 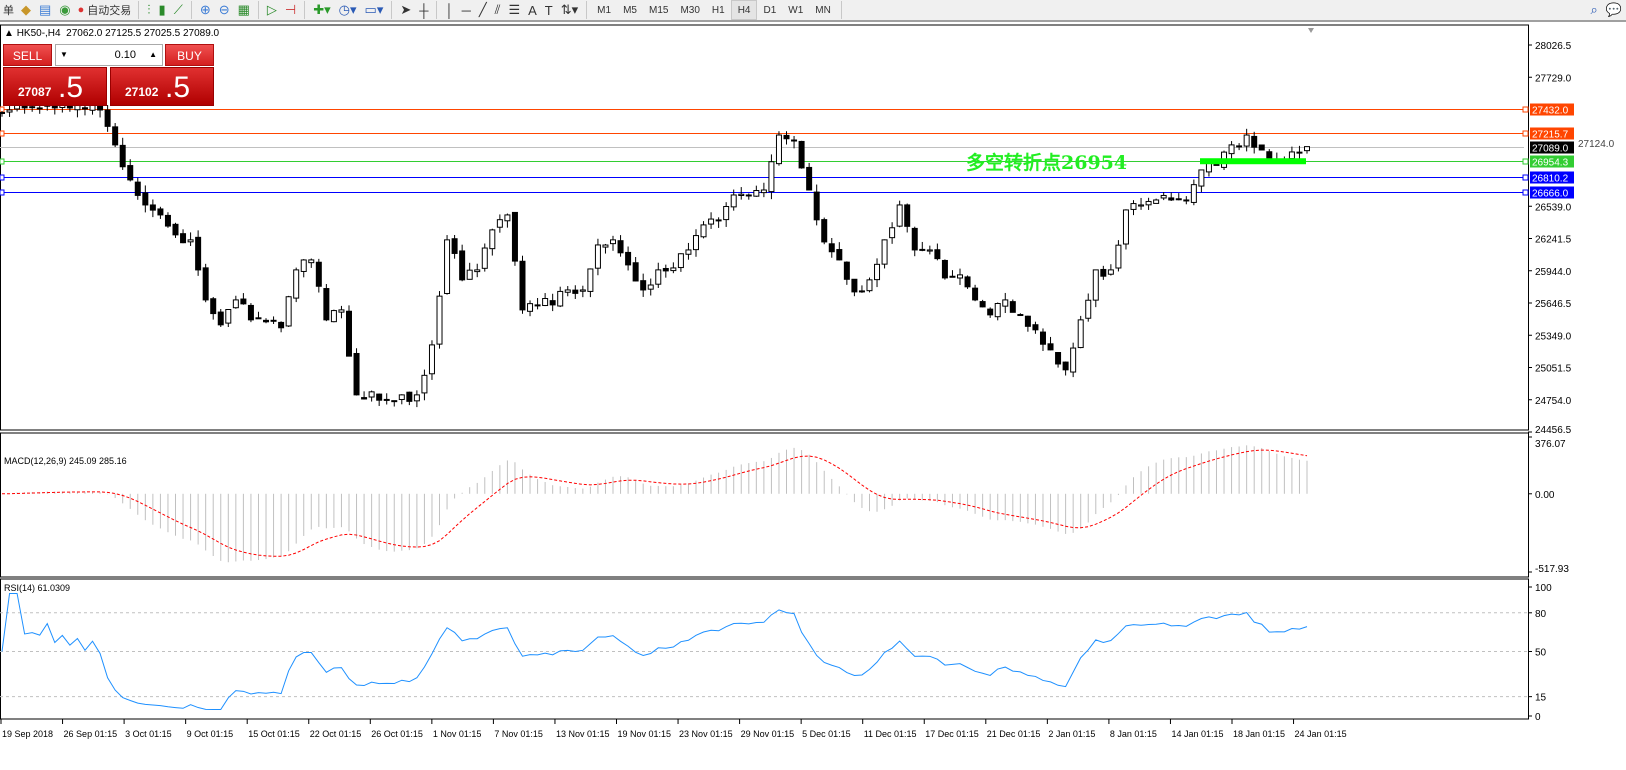 What do you see at coordinates (243, 9) in the screenshot?
I see `tile-windows-icon: ▦` at bounding box center [243, 9].